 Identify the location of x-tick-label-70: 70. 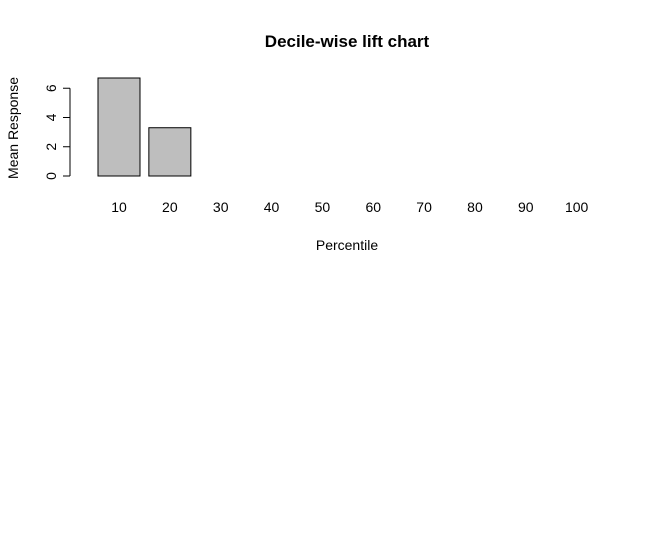
(424, 207).